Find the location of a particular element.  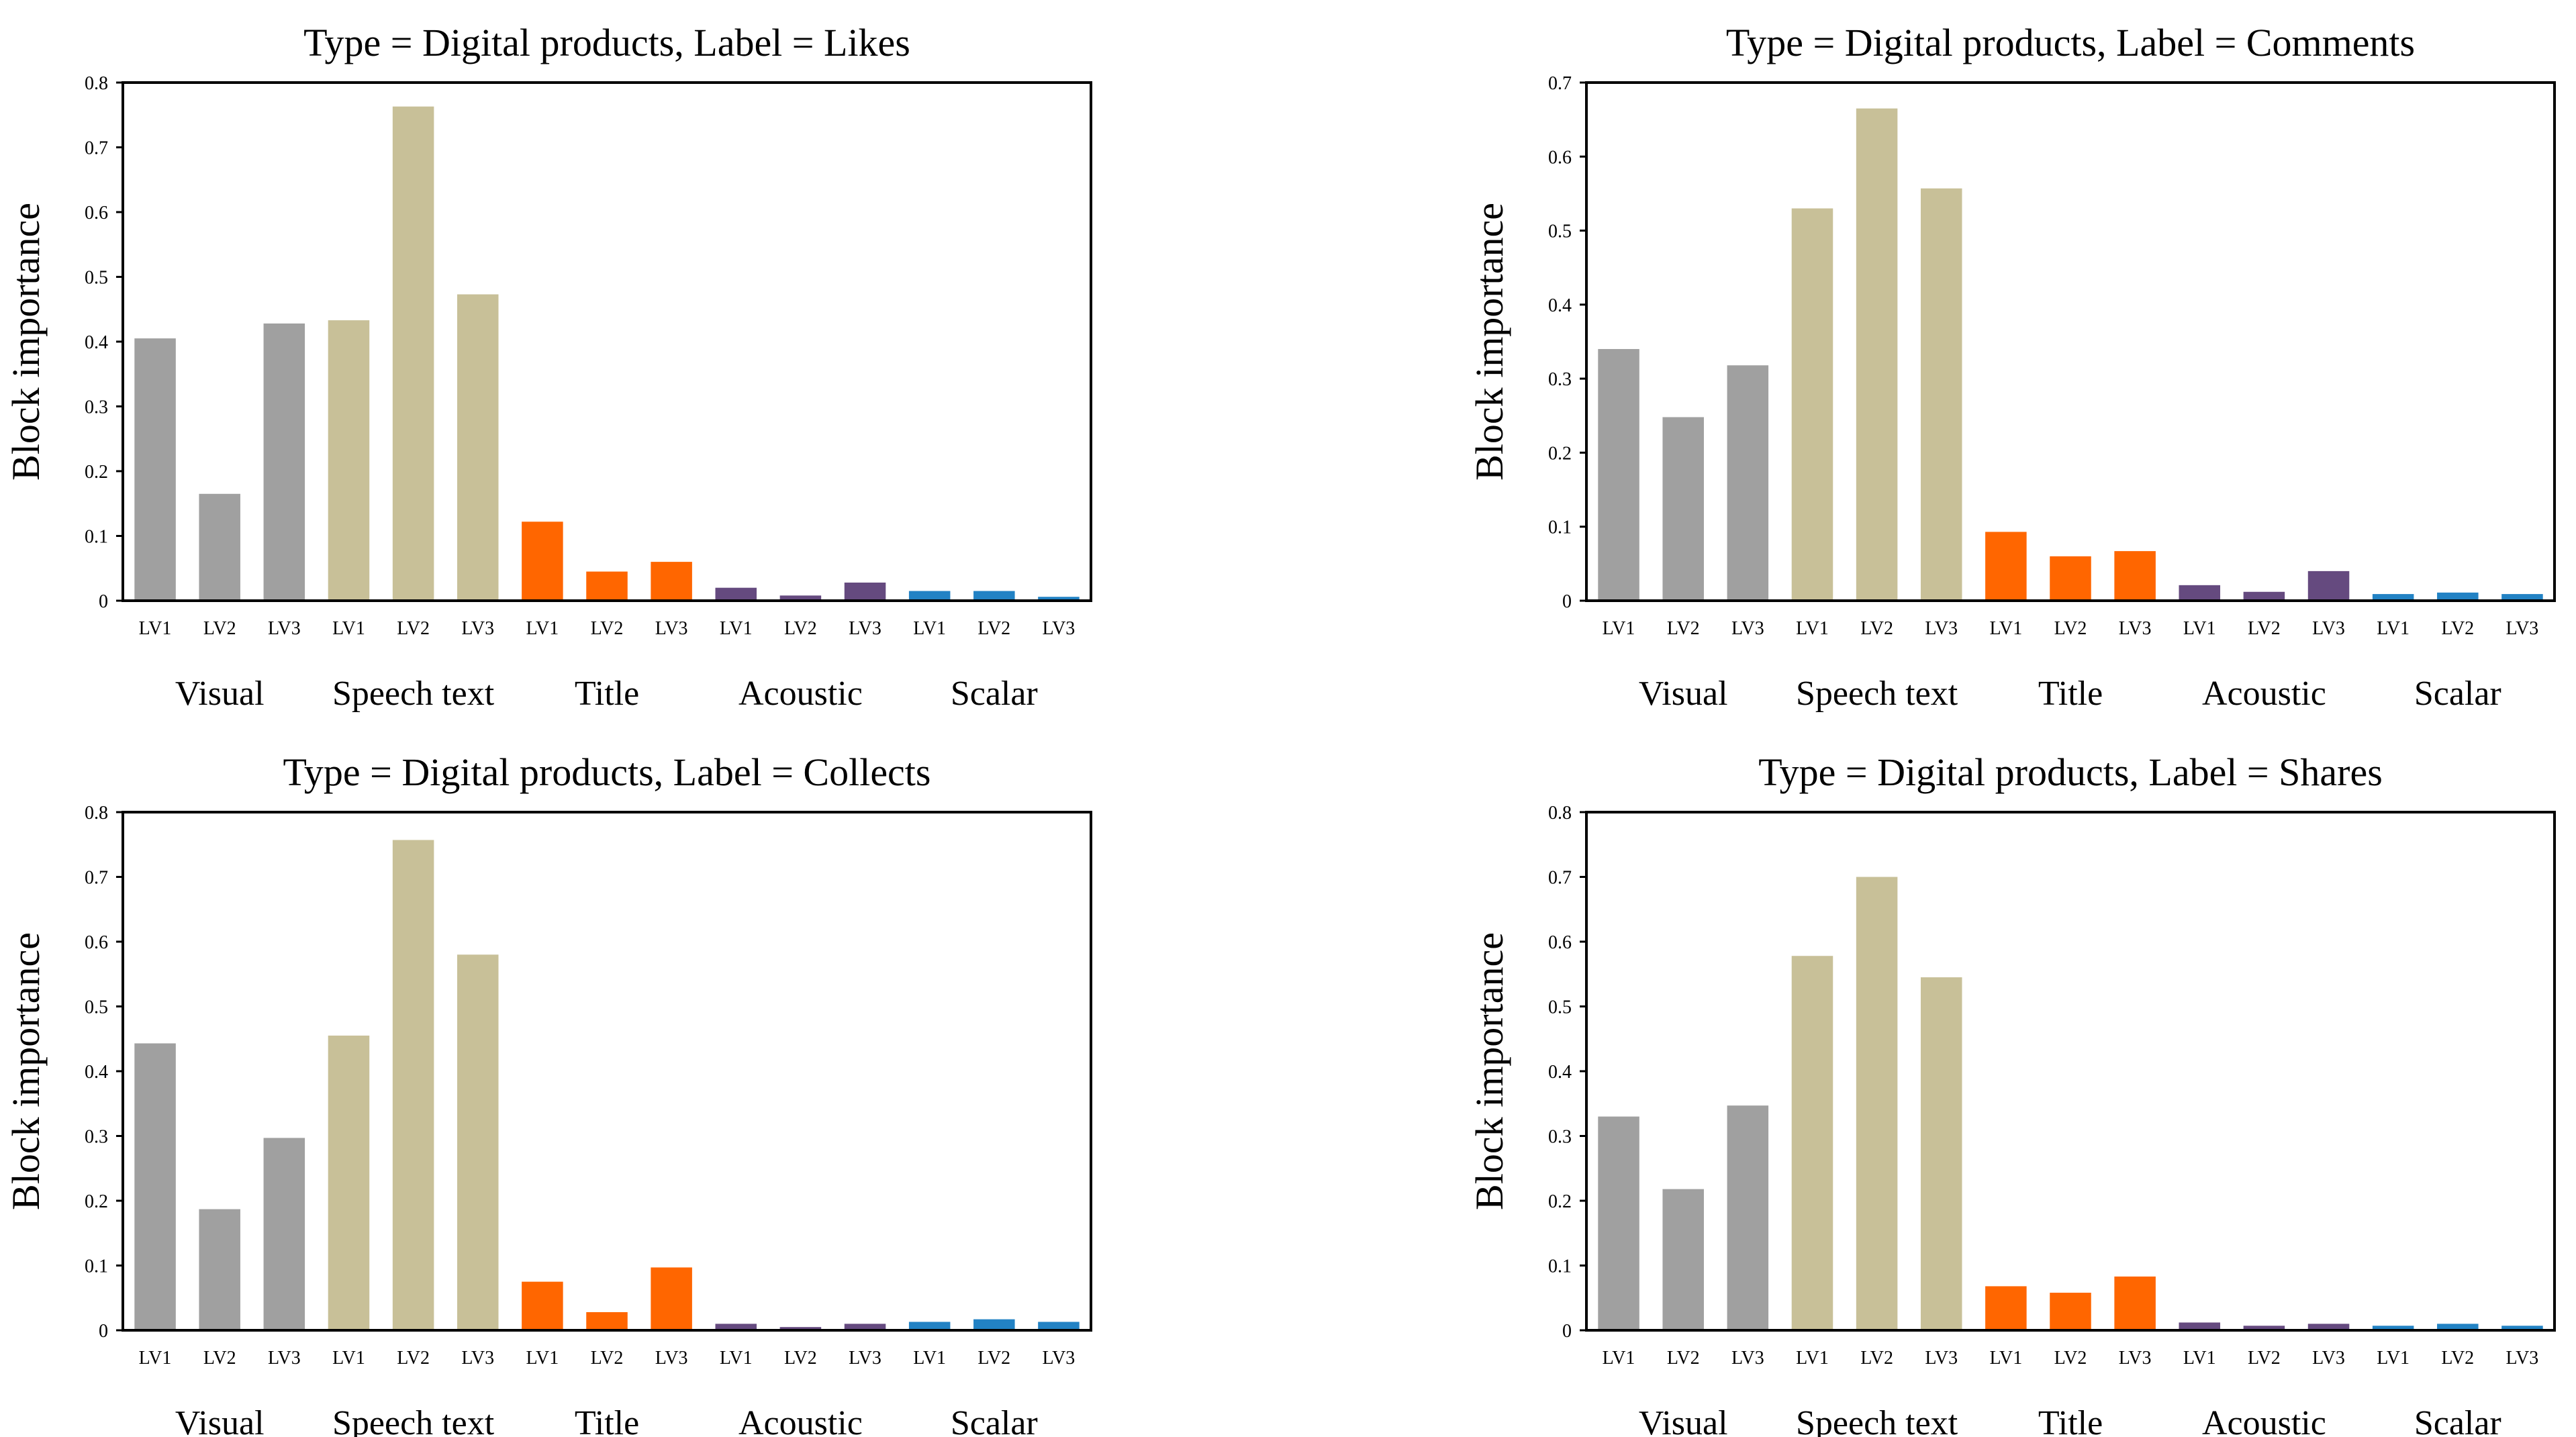

y-tick-label: 0.6 is located at coordinates (1560, 942).